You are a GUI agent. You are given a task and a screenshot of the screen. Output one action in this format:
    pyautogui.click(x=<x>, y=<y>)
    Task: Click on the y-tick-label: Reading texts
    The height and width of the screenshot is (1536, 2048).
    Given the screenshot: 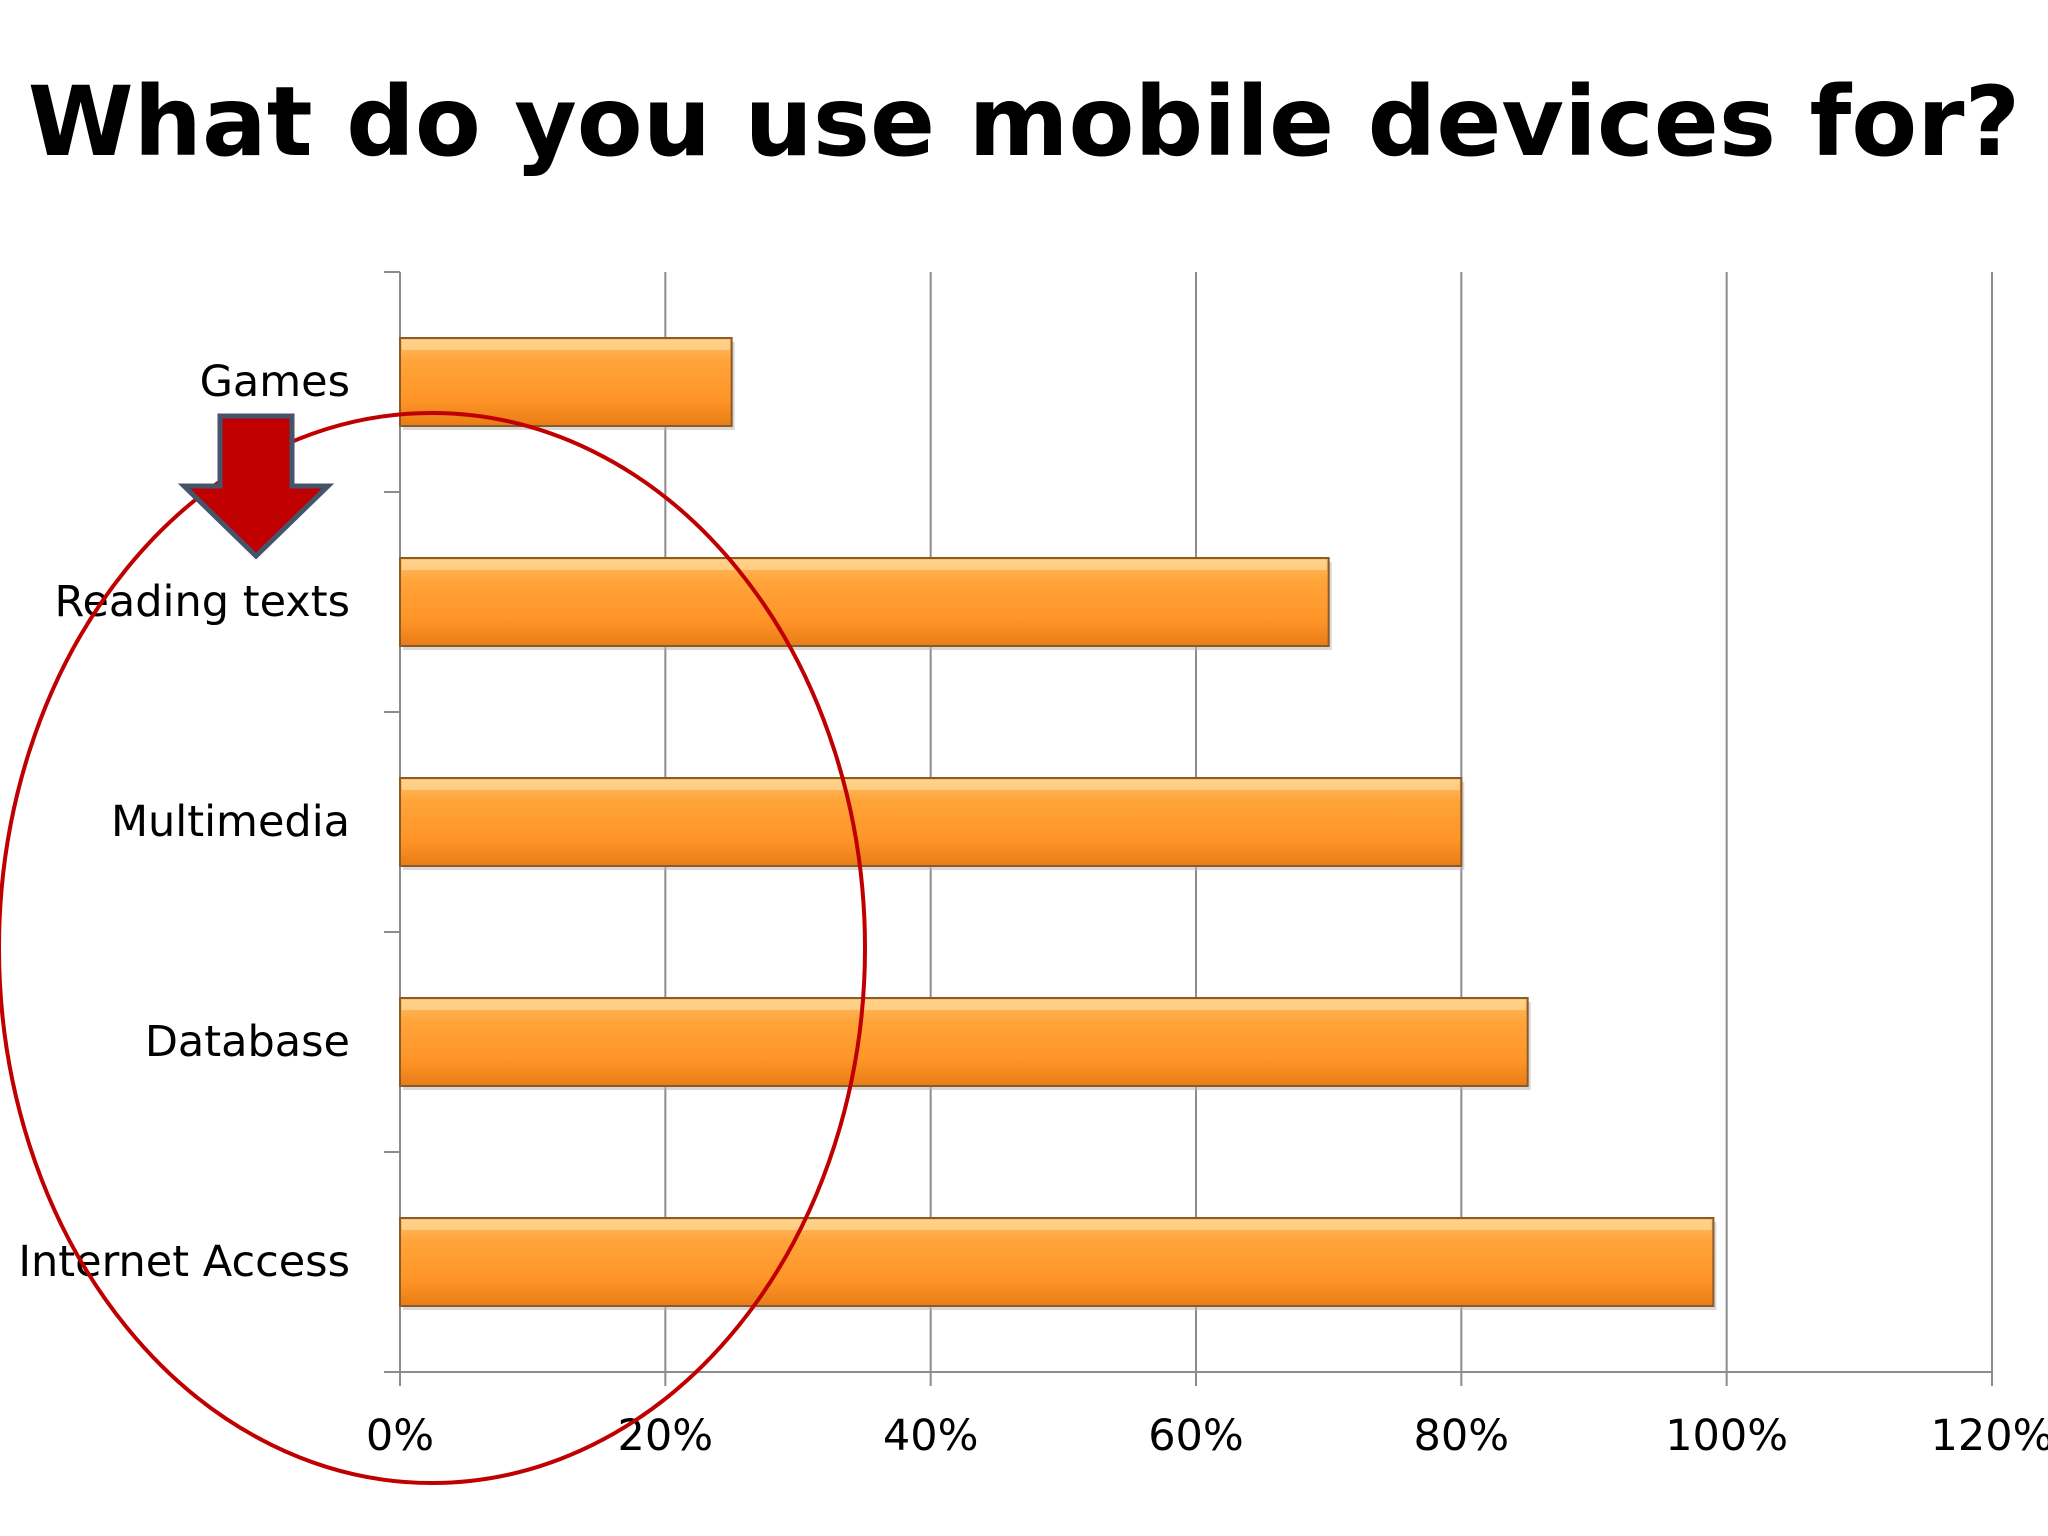 What is the action you would take?
    pyautogui.click(x=202, y=602)
    